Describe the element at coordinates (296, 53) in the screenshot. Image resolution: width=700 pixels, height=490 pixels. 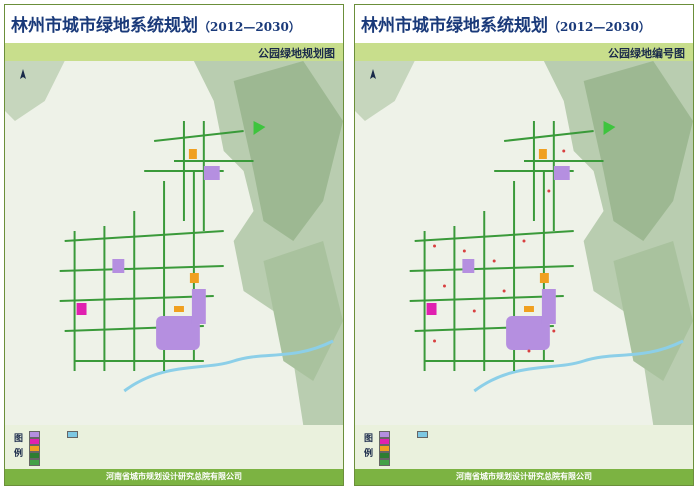
I see `map-subtitle: 公园绿地规划图` at that location.